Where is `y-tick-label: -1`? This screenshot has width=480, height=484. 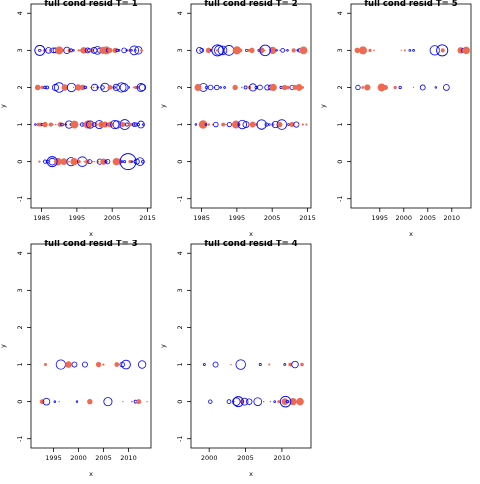 y-tick-label: -1 is located at coordinates (180, 198).